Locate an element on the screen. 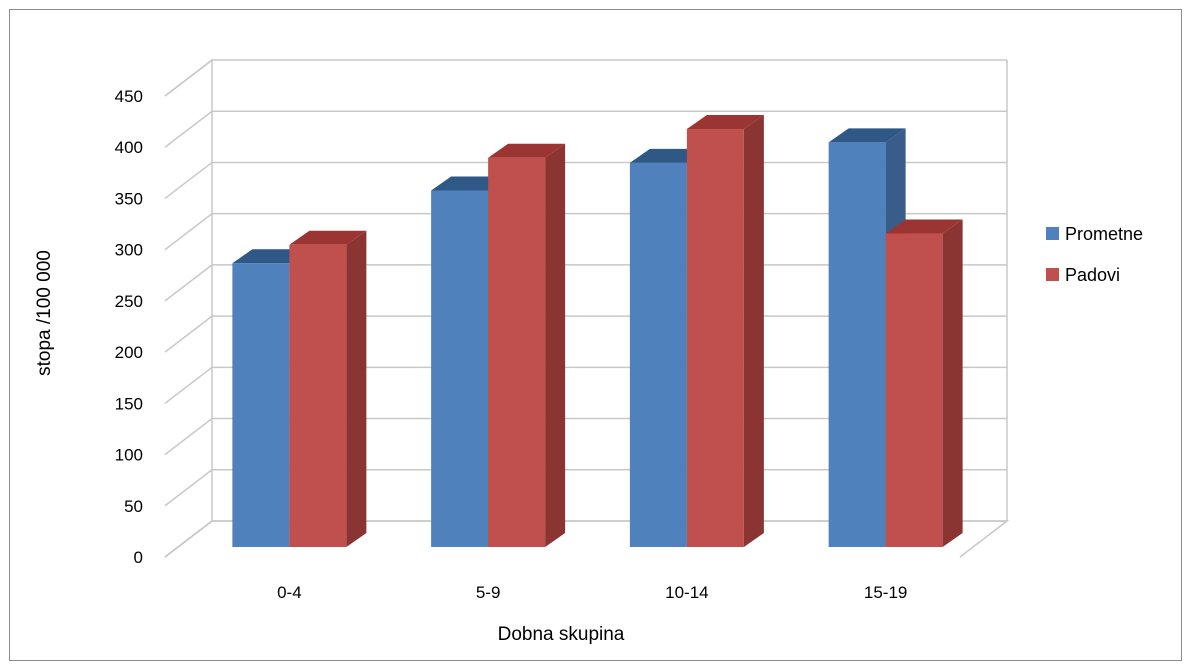 The width and height of the screenshot is (1192, 666). y-tick-label: 200 is located at coordinates (129, 352).